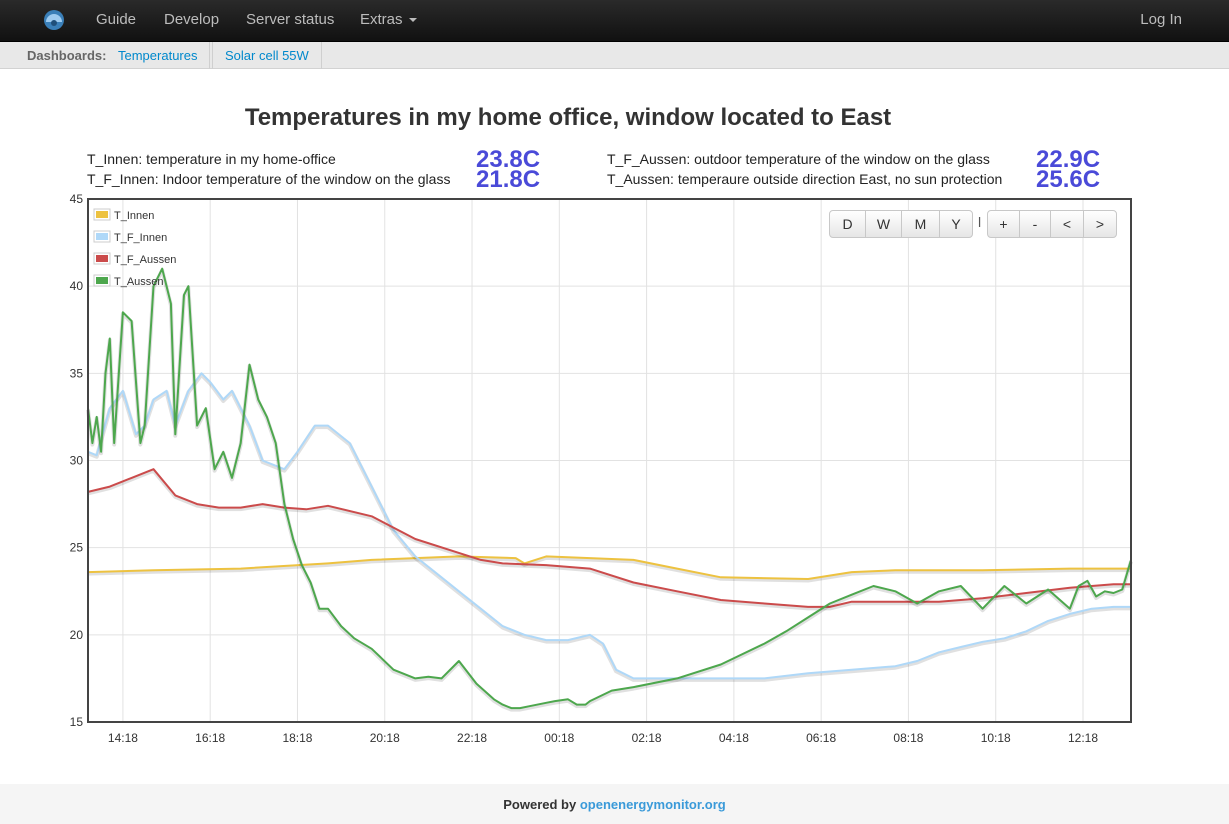 This screenshot has width=1229, height=824. Describe the element at coordinates (1068, 159) in the screenshot. I see `feed-value-t-f-aussen: 22.9C` at that location.